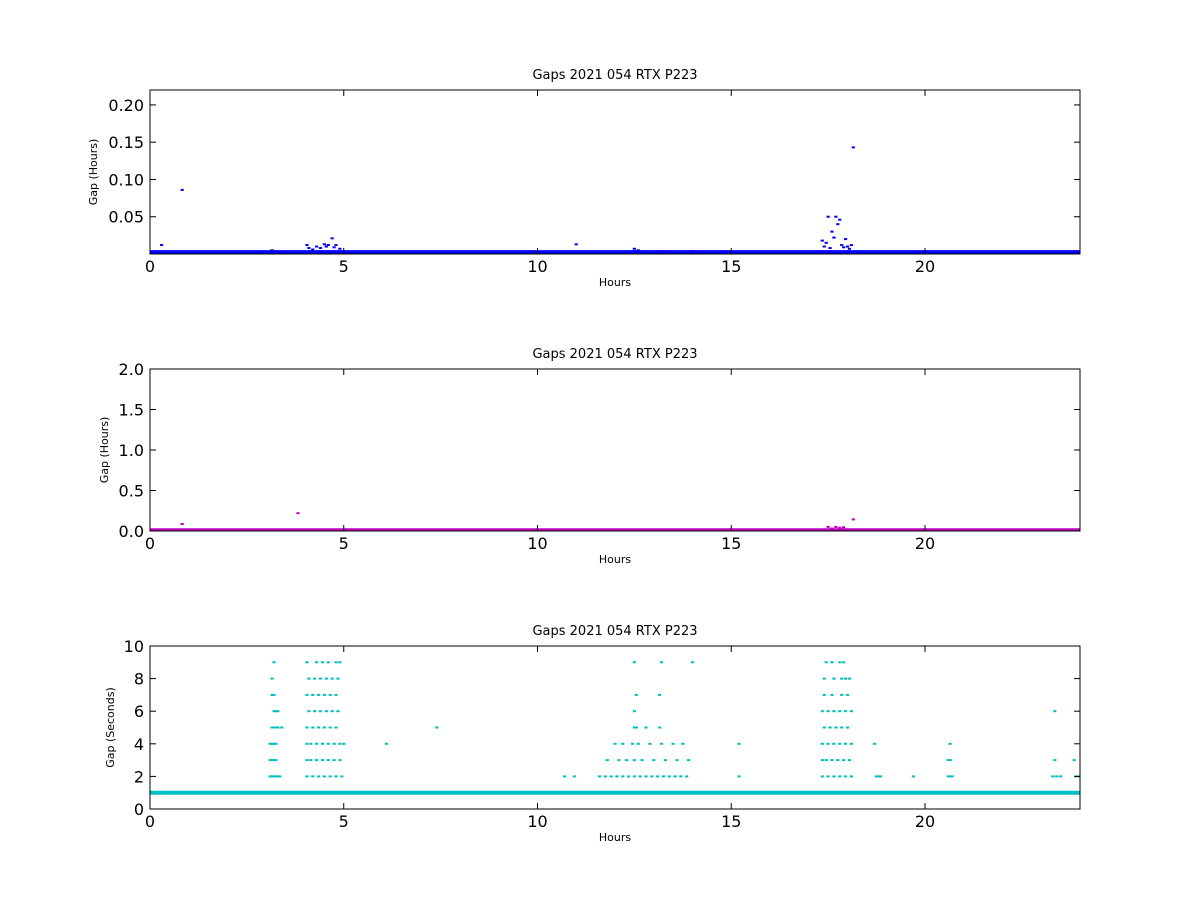 Image resolution: width=1200 pixels, height=900 pixels. Describe the element at coordinates (131, 531) in the screenshot. I see `y-tick-label: 0.0` at that location.